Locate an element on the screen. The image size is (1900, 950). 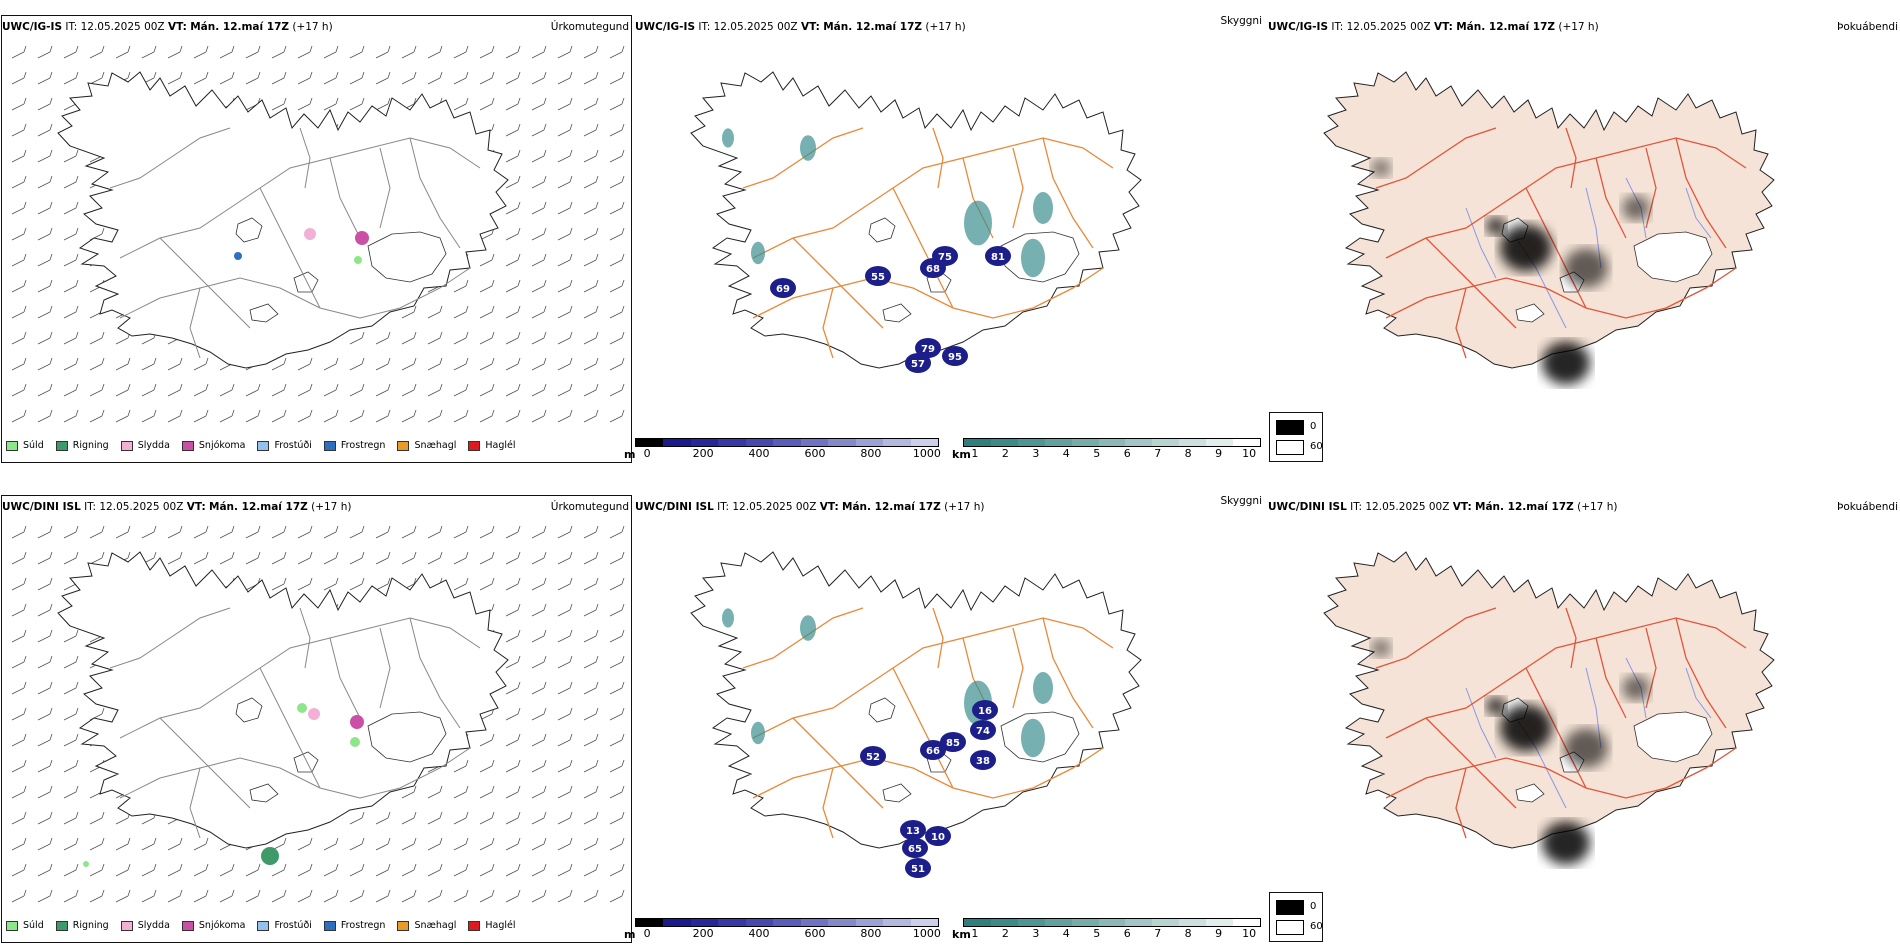
cloud-base-label: 79 is located at coordinates (928, 349).